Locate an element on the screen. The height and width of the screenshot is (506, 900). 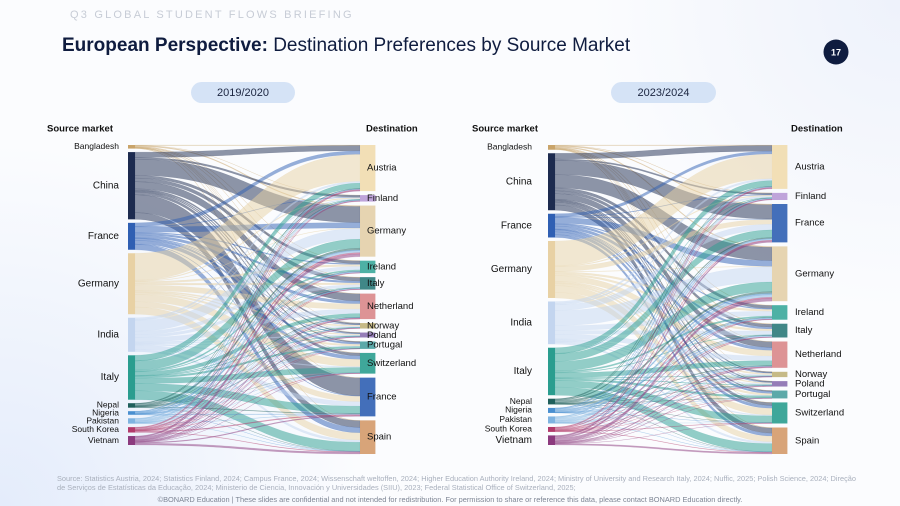
period-label: 2023/2024 is located at coordinates (664, 93).